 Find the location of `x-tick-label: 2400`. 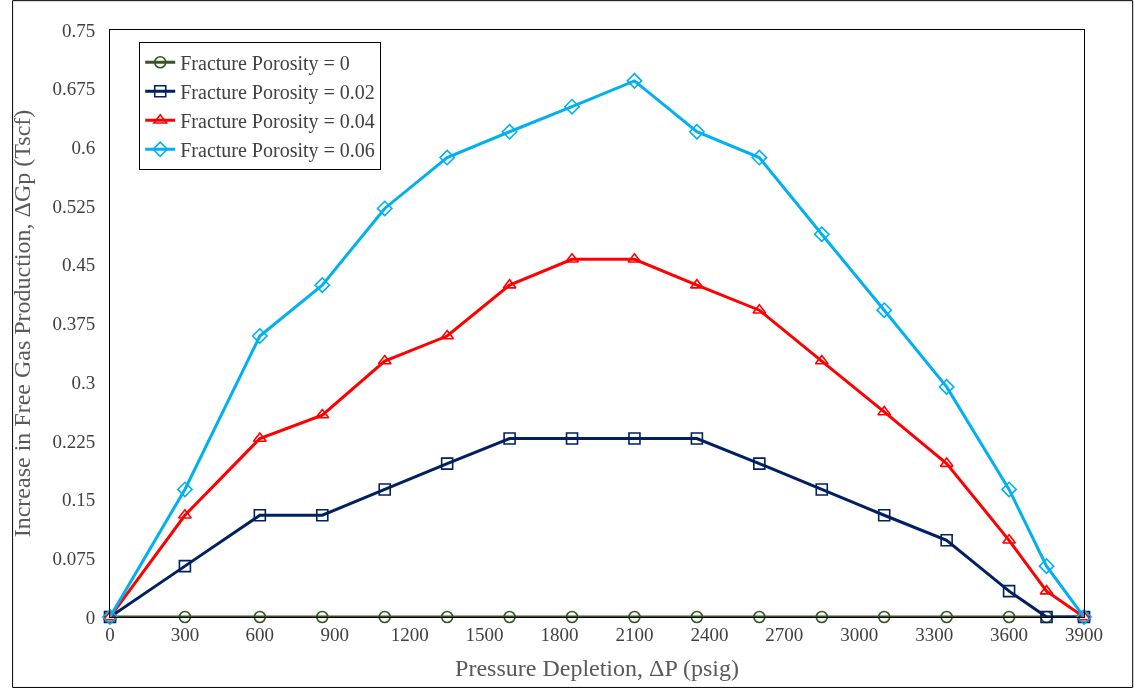

x-tick-label: 2400 is located at coordinates (709, 634).